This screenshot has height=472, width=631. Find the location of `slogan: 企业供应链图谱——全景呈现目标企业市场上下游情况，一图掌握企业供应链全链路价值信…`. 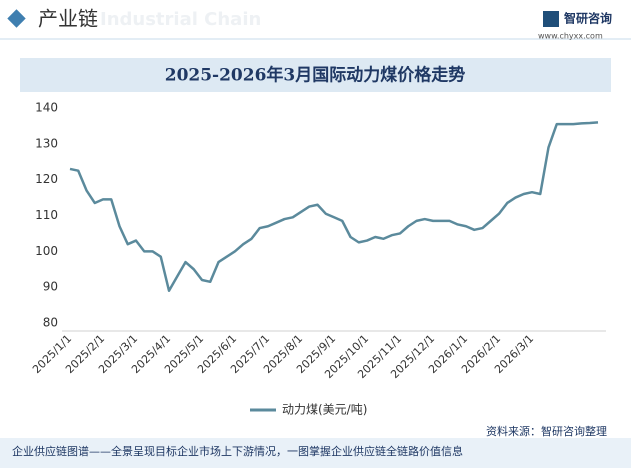

slogan: 企业供应链图谱——全景呈现目标企业市场上下游情况，一图掌握企业供应链全链路价值信… is located at coordinates (237, 451).